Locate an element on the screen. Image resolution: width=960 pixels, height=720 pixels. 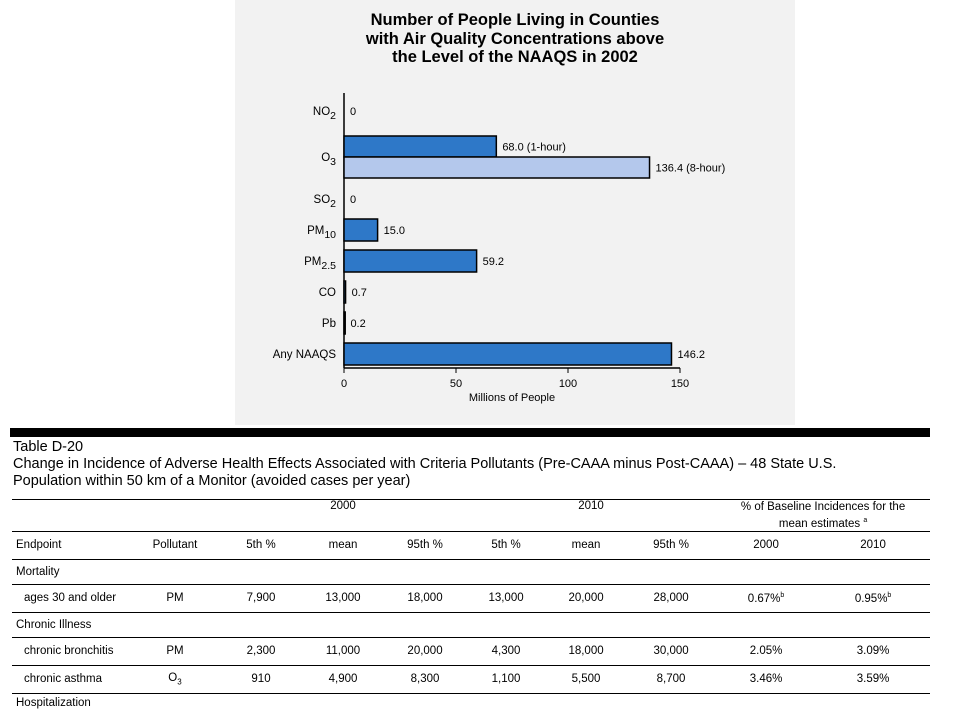
chart-title-line-2: with Air Quality Concentrations above is located at coordinates (515, 38).